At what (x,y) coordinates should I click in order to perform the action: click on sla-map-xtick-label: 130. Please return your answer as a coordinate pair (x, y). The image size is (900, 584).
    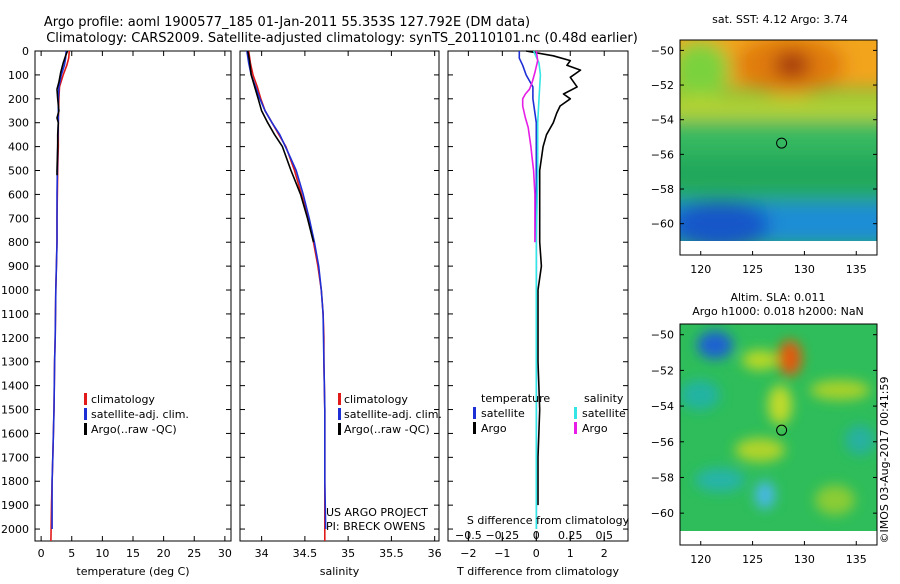
    Looking at the image, I should click on (804, 559).